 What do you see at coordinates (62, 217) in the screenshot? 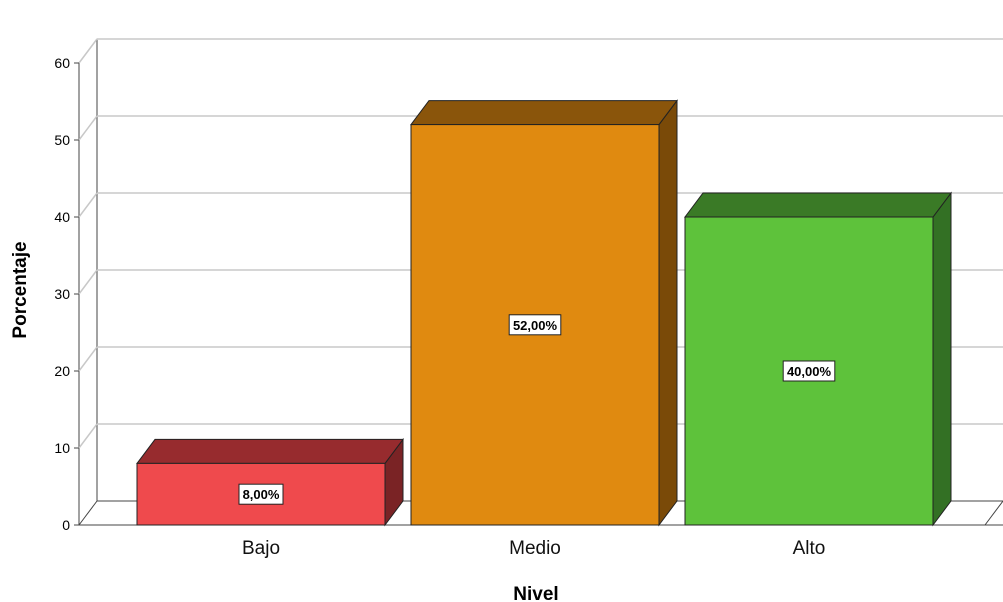
I see `y-tick-label: 40` at bounding box center [62, 217].